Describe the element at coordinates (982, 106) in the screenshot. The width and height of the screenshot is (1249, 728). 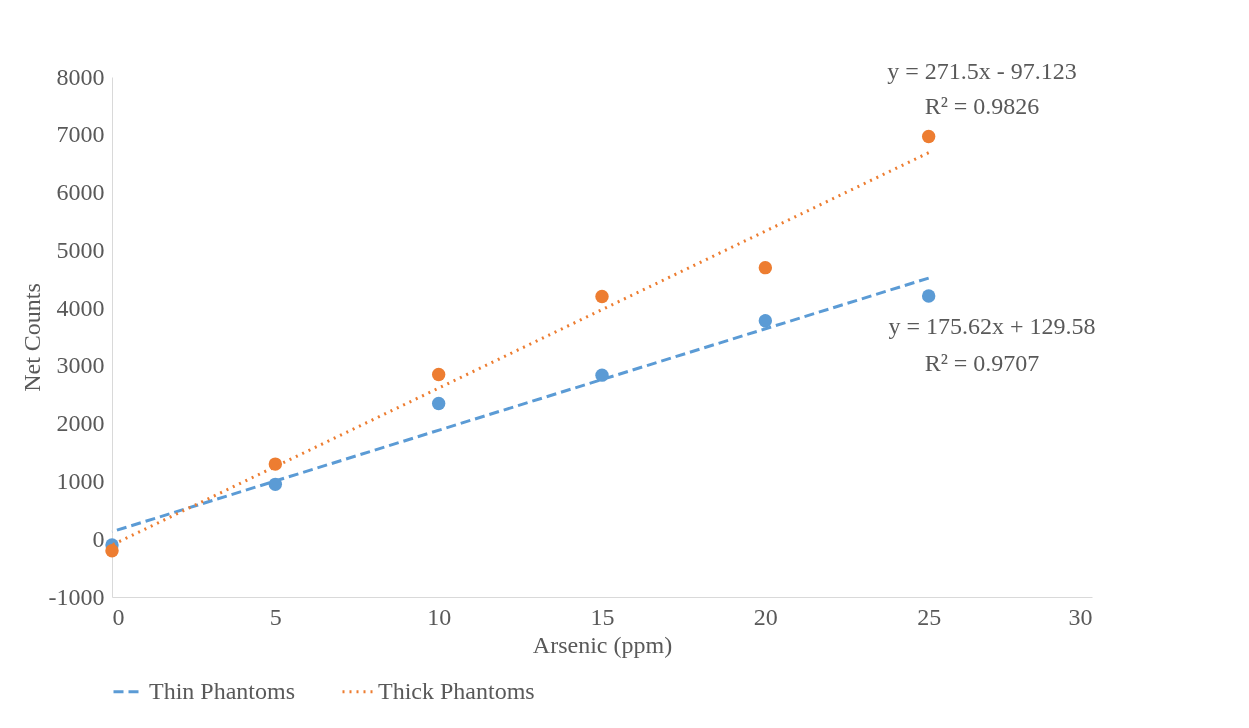
I see `annotation: R² = 0.9826` at that location.